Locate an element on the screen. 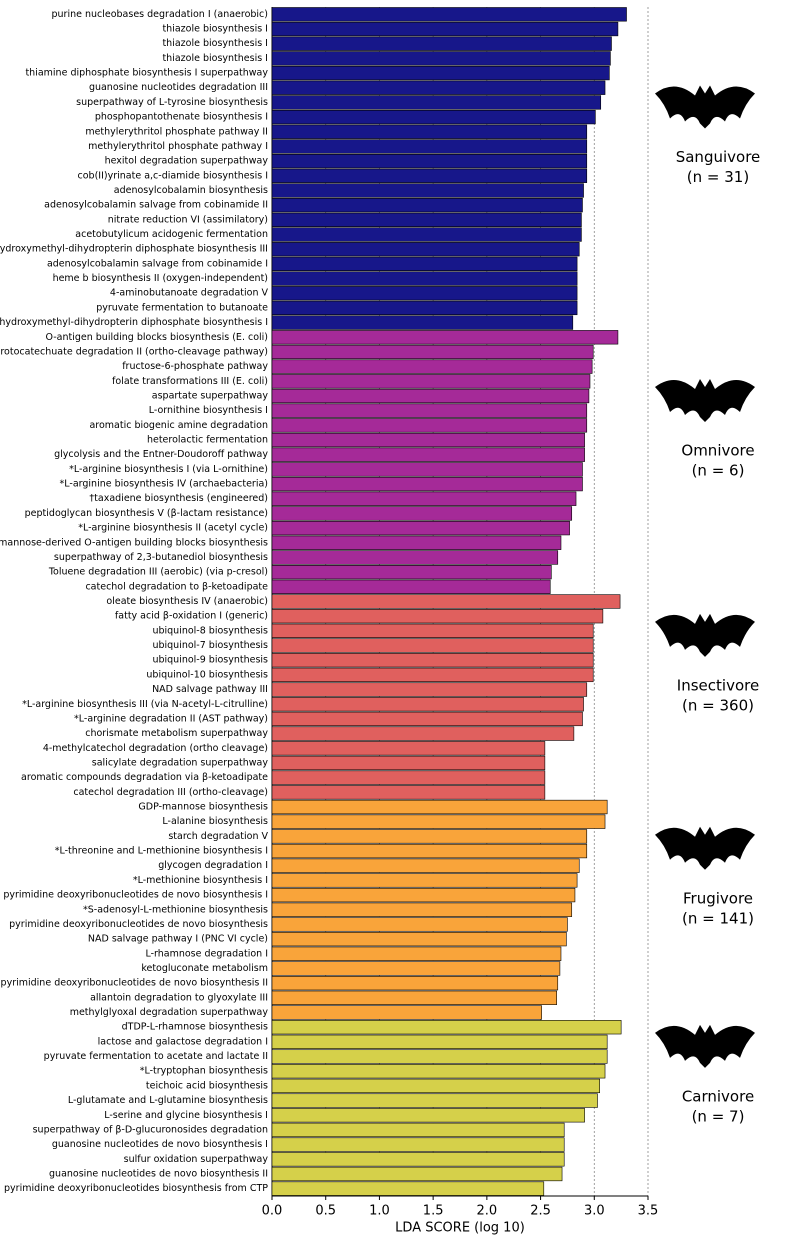 The width and height of the screenshot is (788, 1239). group-sample-size: (n = 6) is located at coordinates (718, 471).